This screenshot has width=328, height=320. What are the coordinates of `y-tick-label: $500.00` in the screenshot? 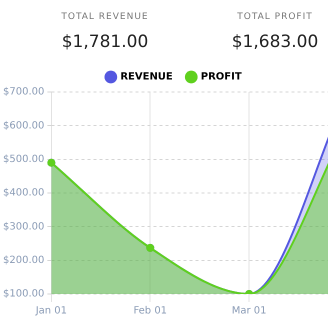 It's located at (23, 159).